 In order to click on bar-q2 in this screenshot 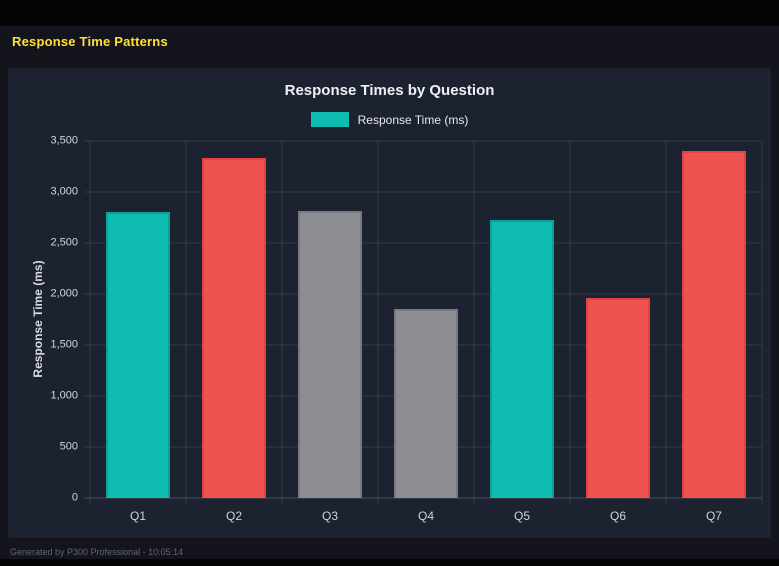, I will do `click(234, 328)`.